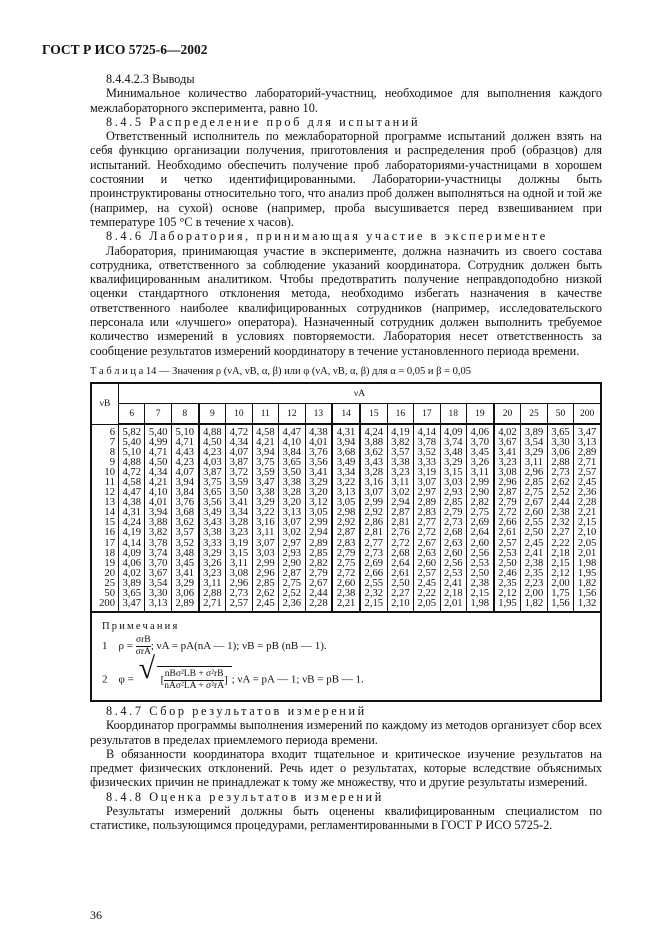 The height and width of the screenshot is (936, 661). I want to click on table-cell: 2,68, so click(453, 533).